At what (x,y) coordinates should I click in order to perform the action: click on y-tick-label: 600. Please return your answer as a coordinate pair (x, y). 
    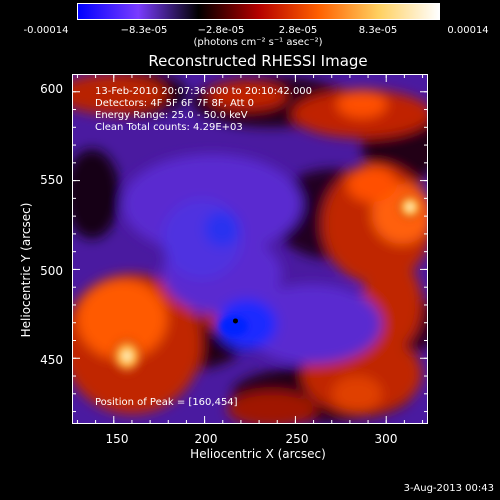
    Looking at the image, I should click on (51, 89).